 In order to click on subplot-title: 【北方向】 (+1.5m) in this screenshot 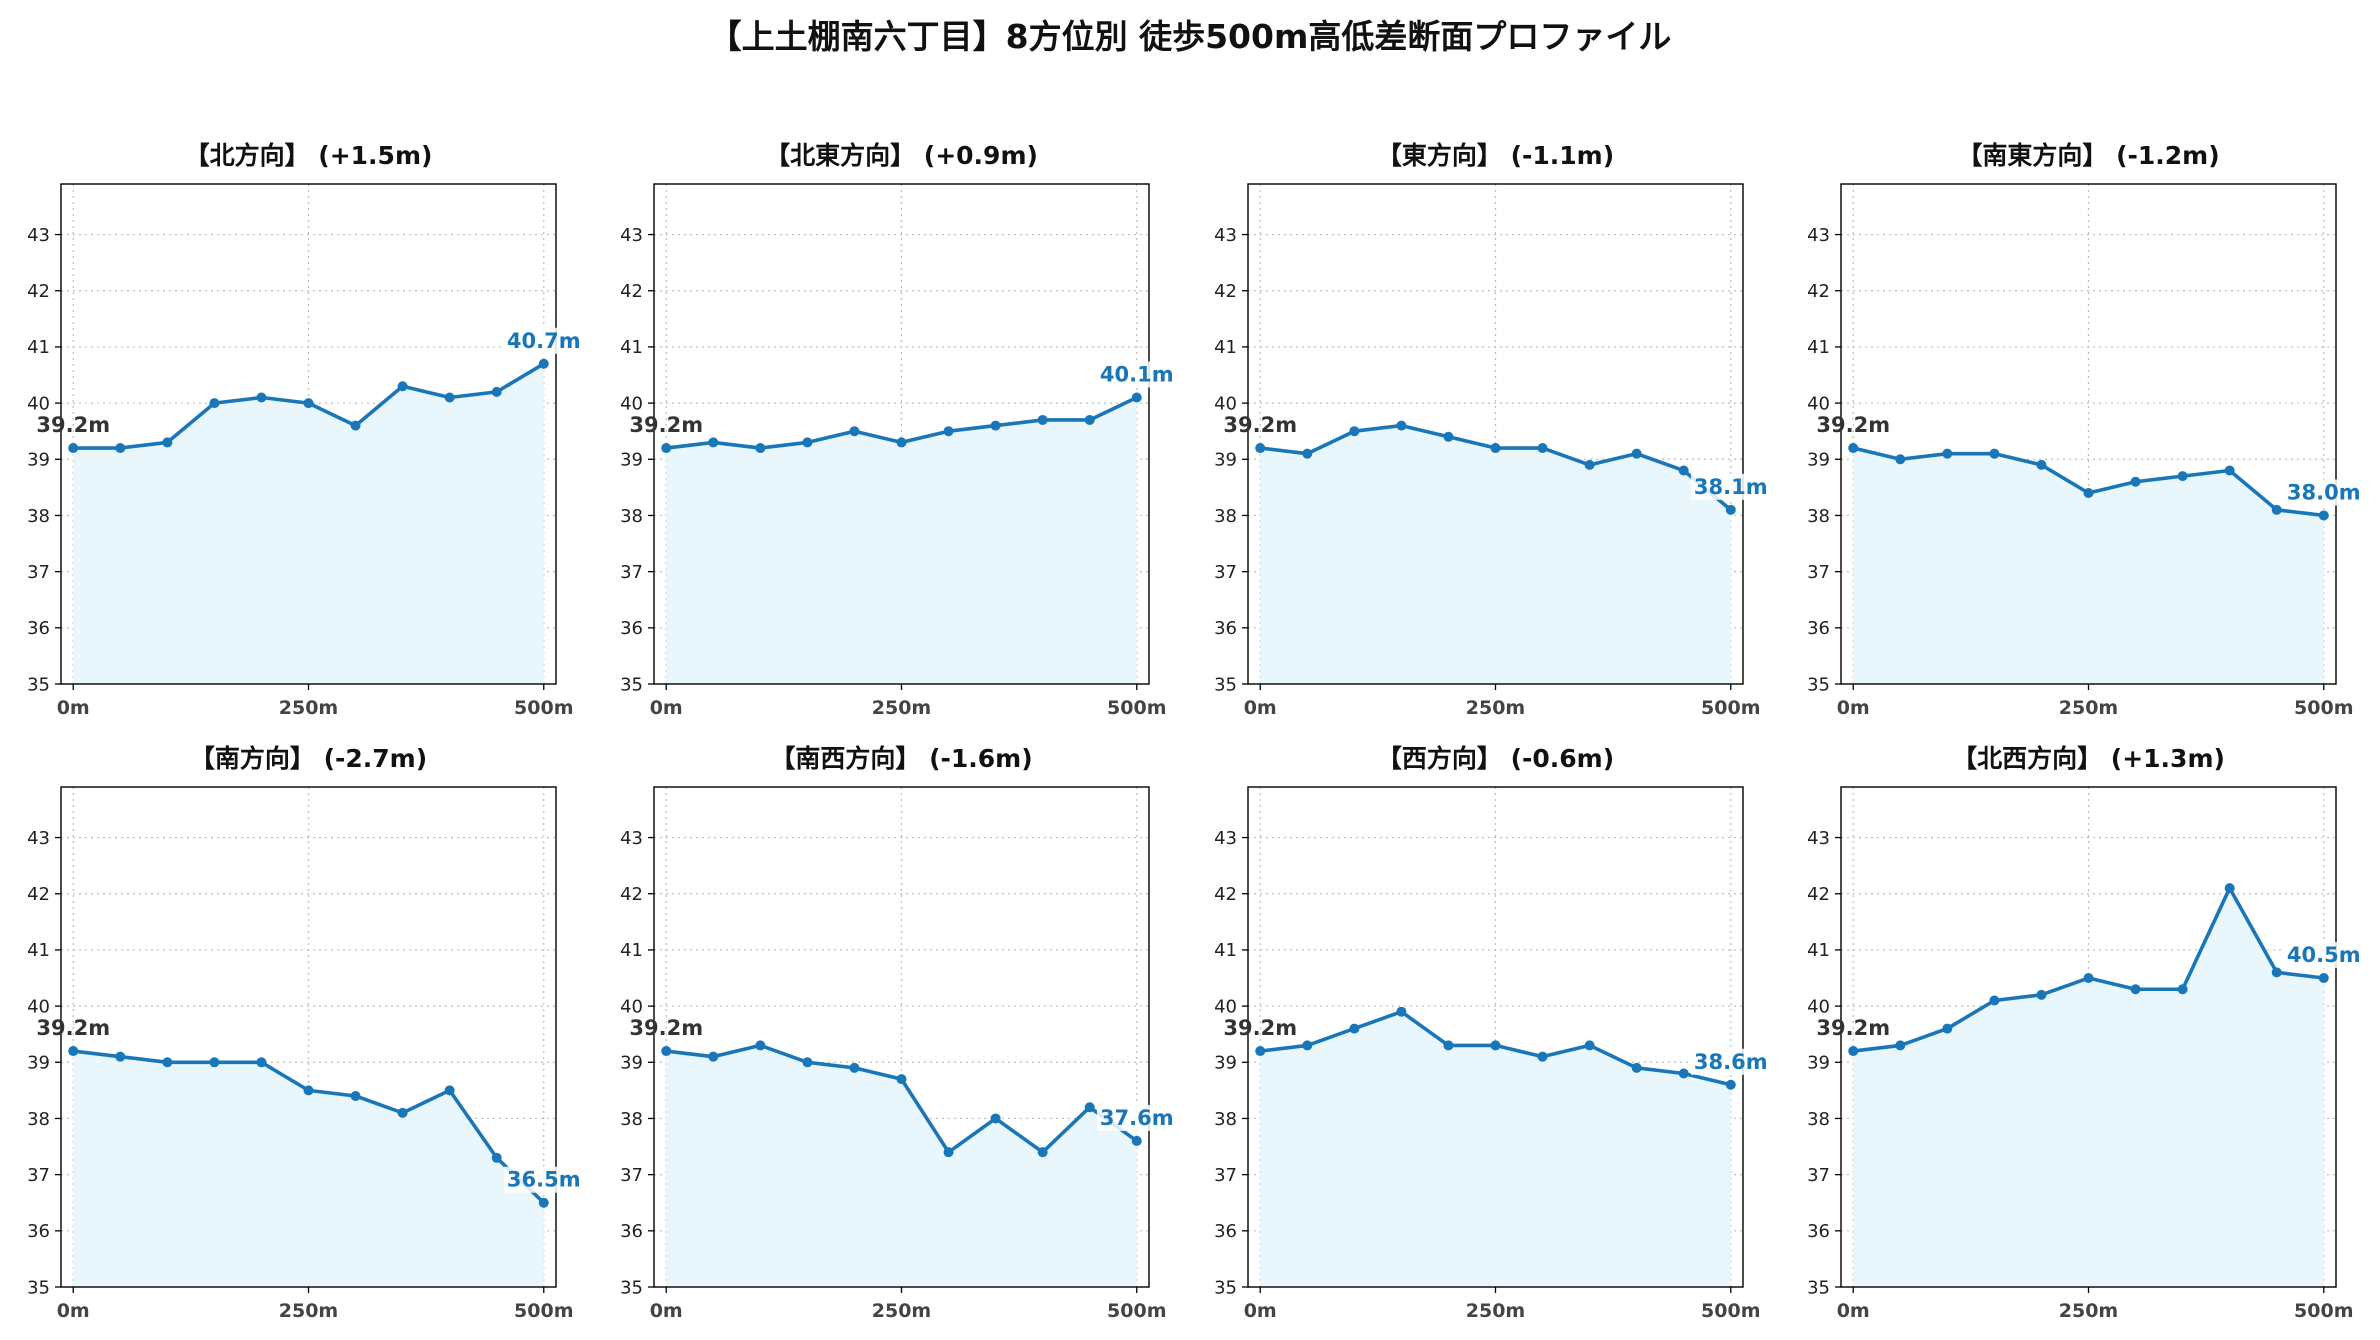, I will do `click(309, 155)`.